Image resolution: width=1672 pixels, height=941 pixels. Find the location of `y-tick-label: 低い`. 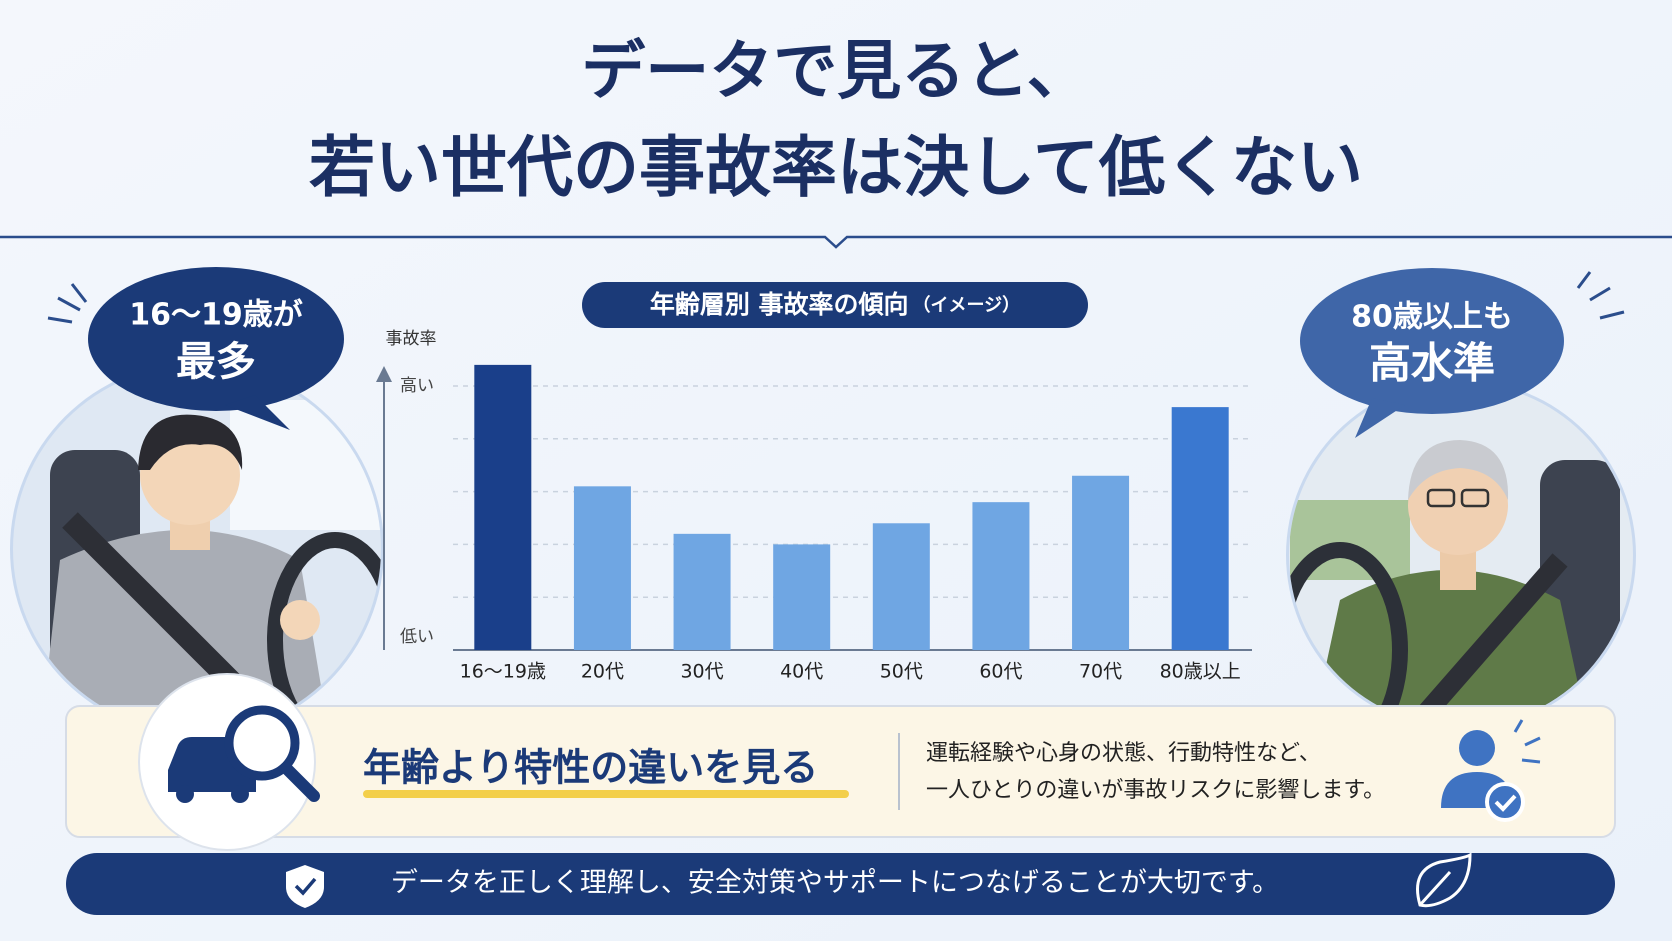

y-tick-label: 低い is located at coordinates (417, 637).